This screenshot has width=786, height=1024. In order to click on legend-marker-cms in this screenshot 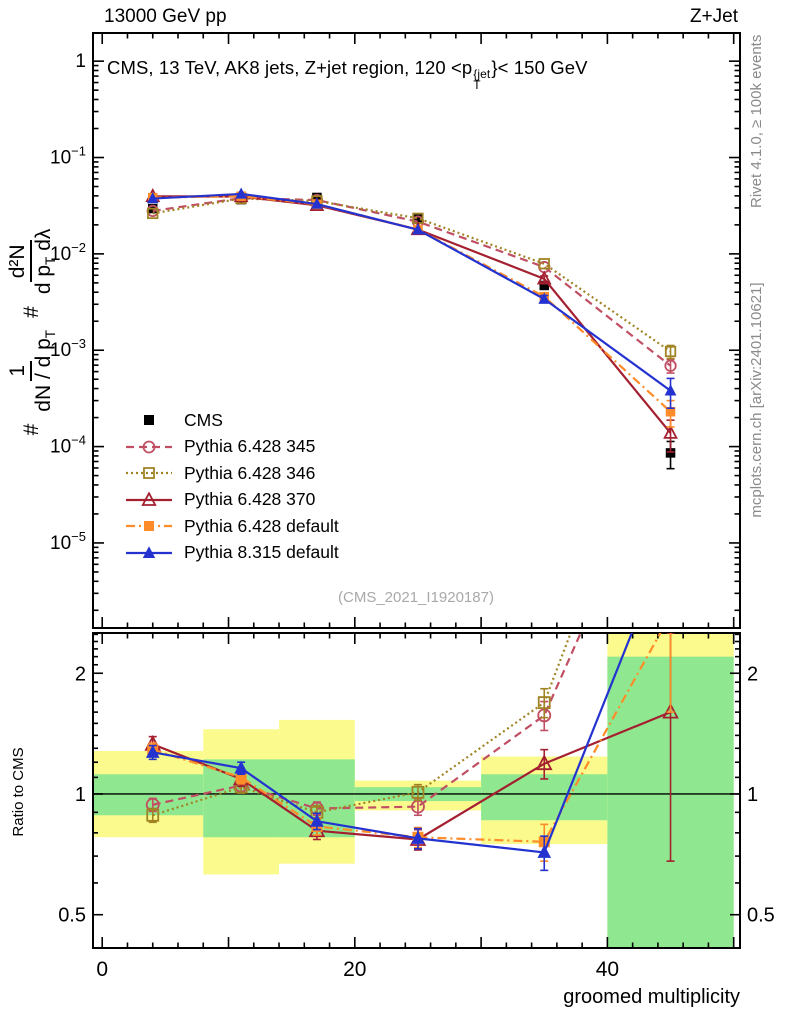, I will do `click(149, 420)`.